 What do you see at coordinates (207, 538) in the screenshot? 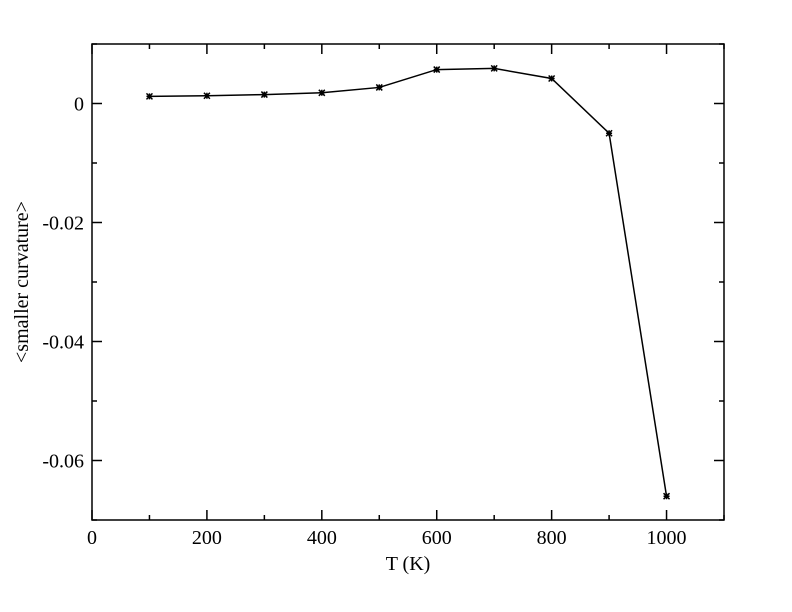
I see `x-tick-label: 200` at bounding box center [207, 538].